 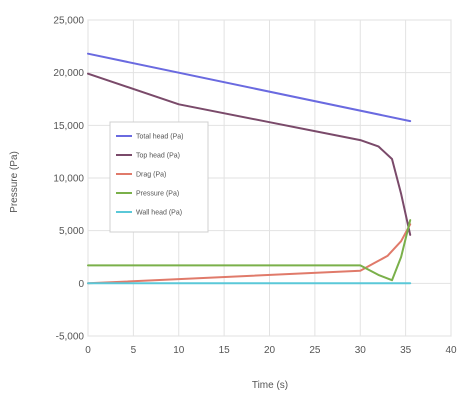 What do you see at coordinates (88, 350) in the screenshot?
I see `x-tick-label: 0` at bounding box center [88, 350].